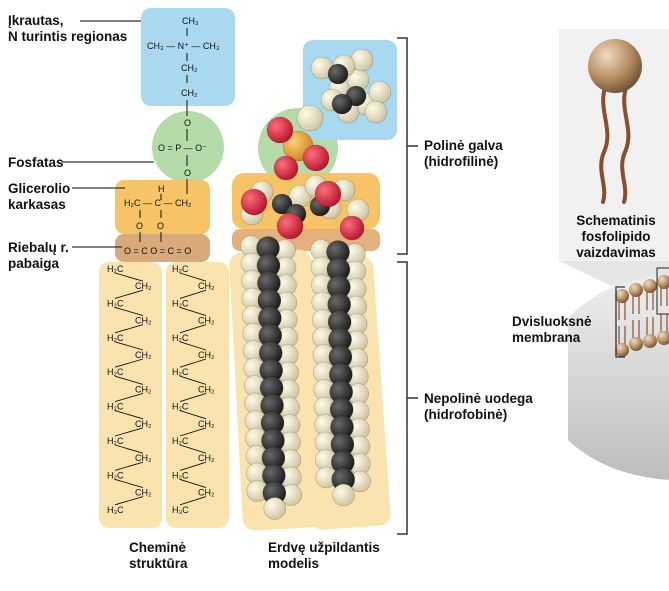 The width and height of the screenshot is (669, 591). Describe the element at coordinates (183, 46) in the screenshot. I see `svg-text: CH₃ — N⁺ — CH₃` at that location.